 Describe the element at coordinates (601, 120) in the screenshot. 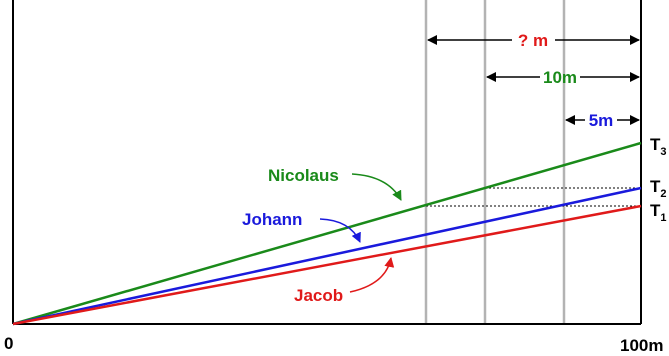

I see `five-distance-label: 5m` at that location.